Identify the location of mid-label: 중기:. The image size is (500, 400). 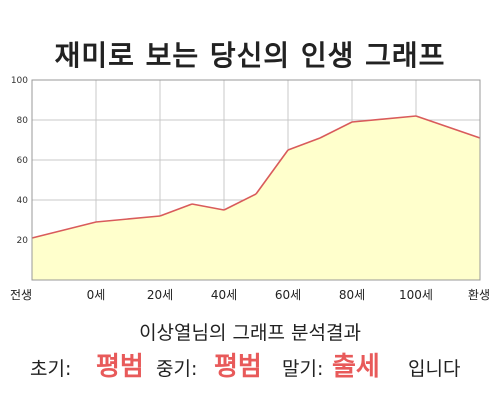
(177, 369).